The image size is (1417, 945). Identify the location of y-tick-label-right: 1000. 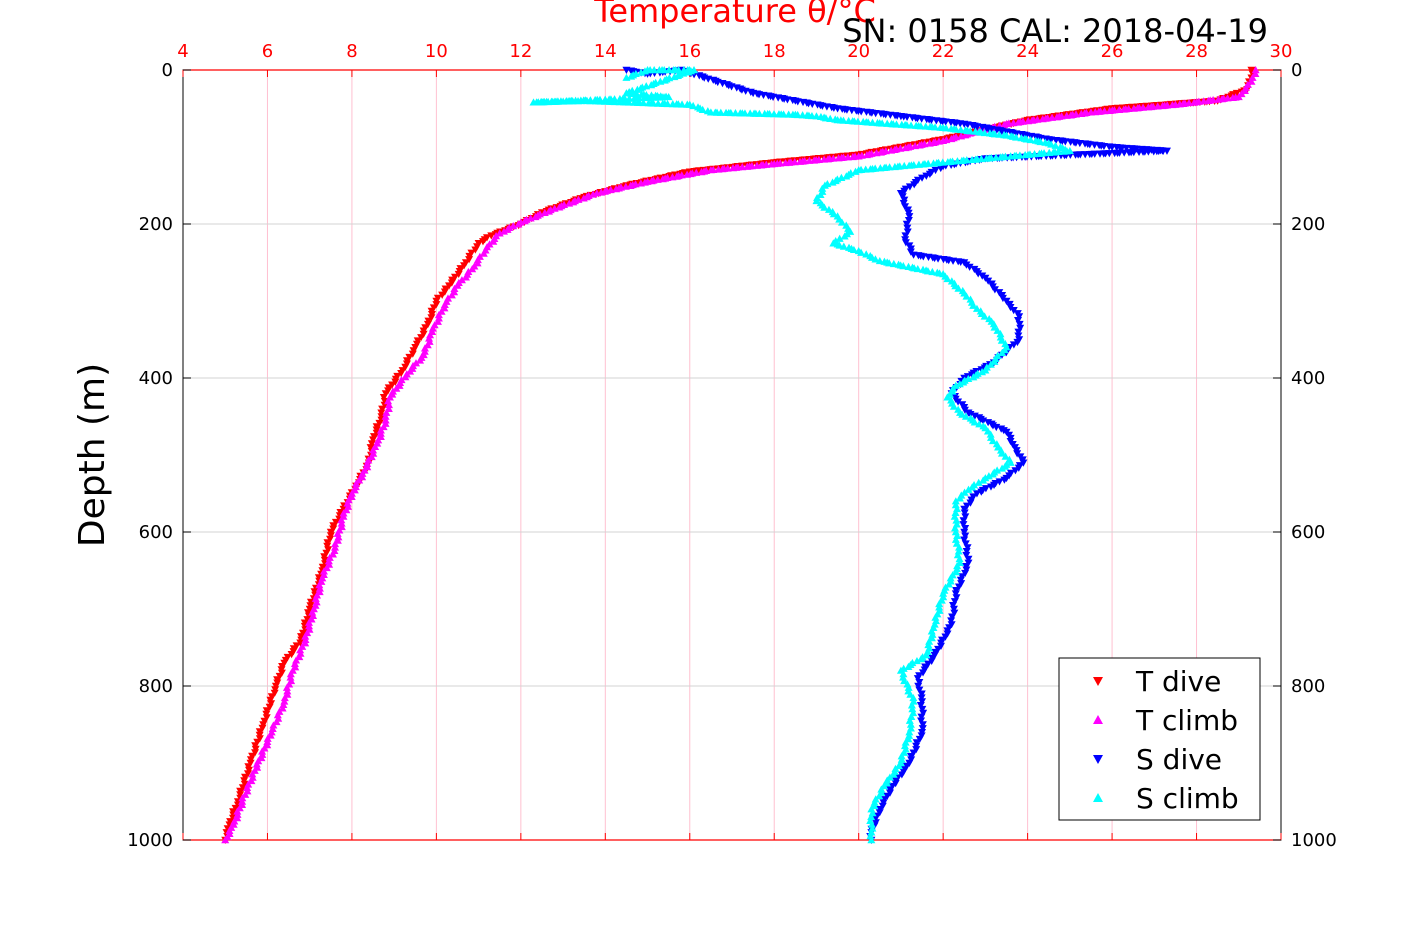
(1314, 840).